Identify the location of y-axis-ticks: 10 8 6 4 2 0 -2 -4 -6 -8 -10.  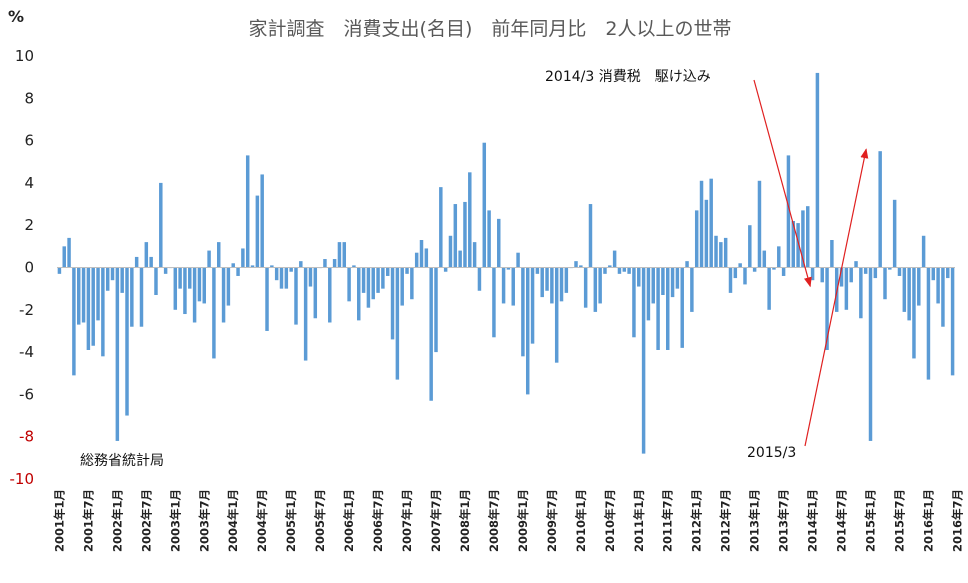
(22, 267).